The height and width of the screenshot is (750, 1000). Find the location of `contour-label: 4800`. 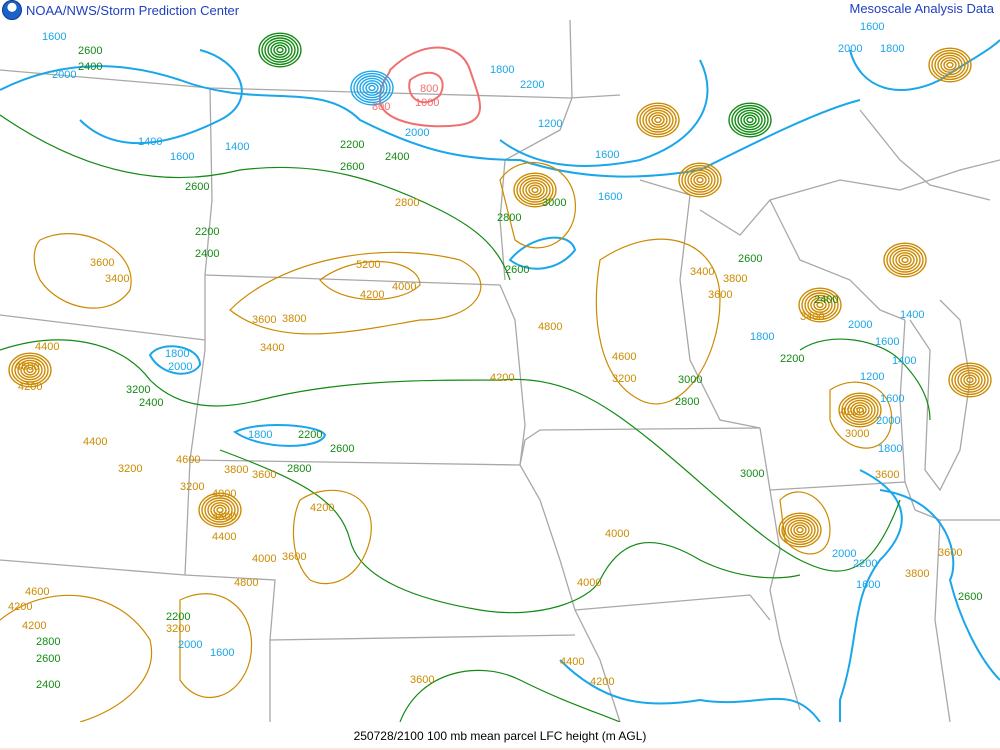

contour-label: 4800 is located at coordinates (246, 583).